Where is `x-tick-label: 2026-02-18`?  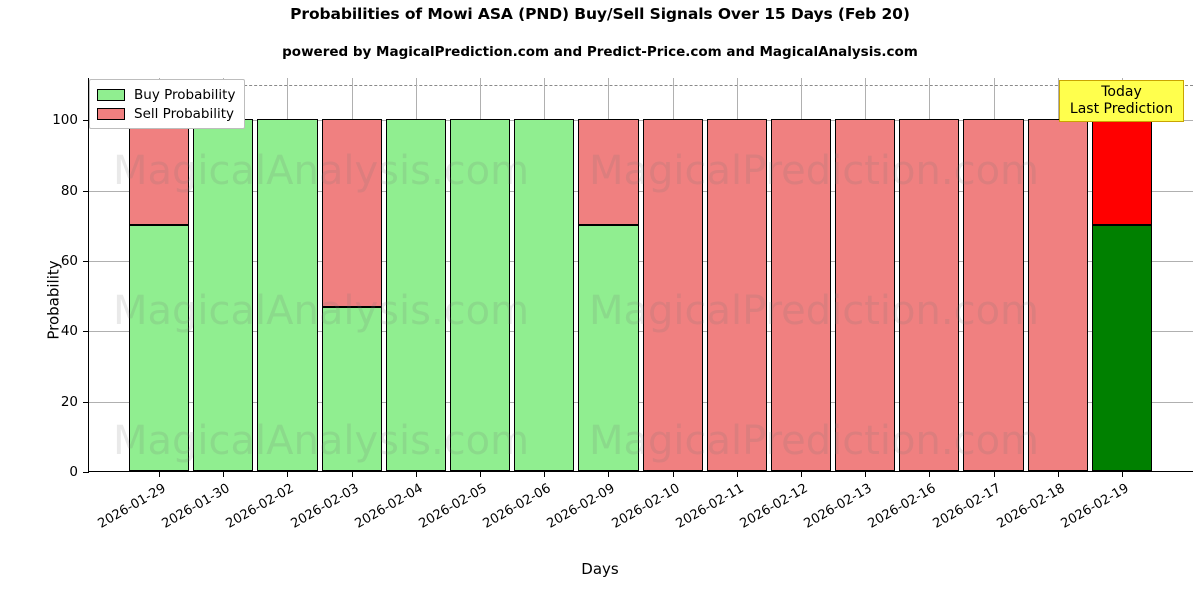 x-tick-label: 2026-02-18 is located at coordinates (1031, 506).